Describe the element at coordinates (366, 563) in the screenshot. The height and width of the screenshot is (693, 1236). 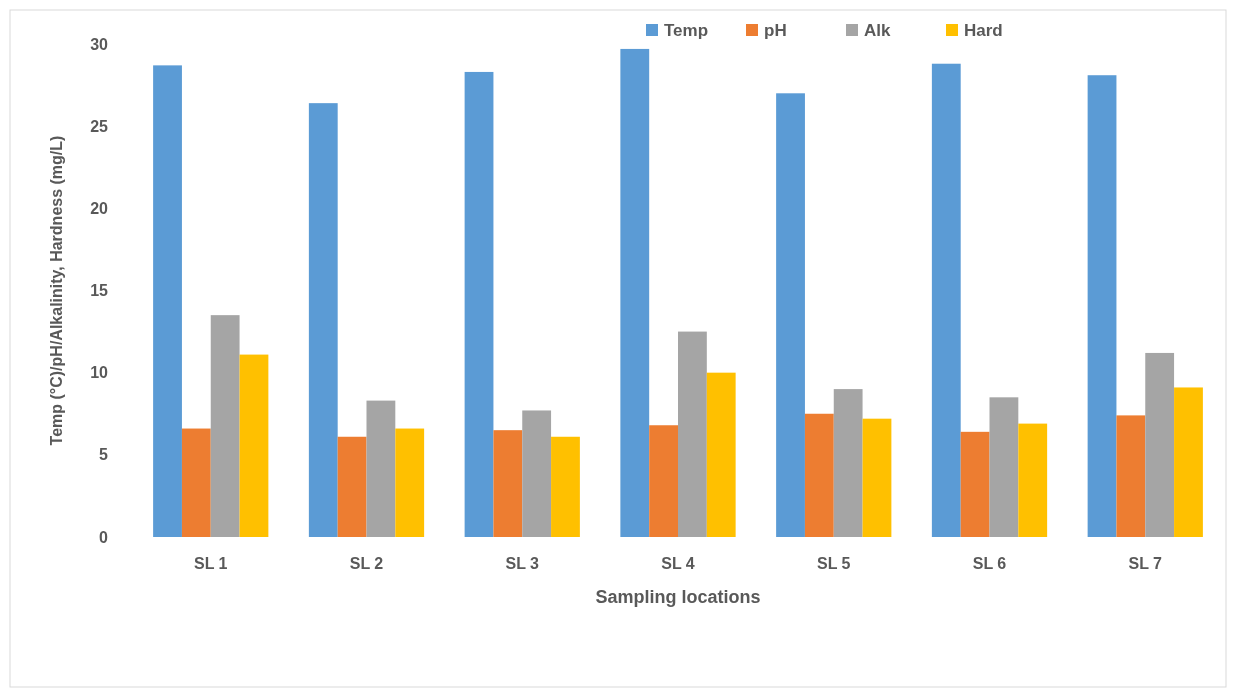
I see `x-tick-label: SL 2` at that location.